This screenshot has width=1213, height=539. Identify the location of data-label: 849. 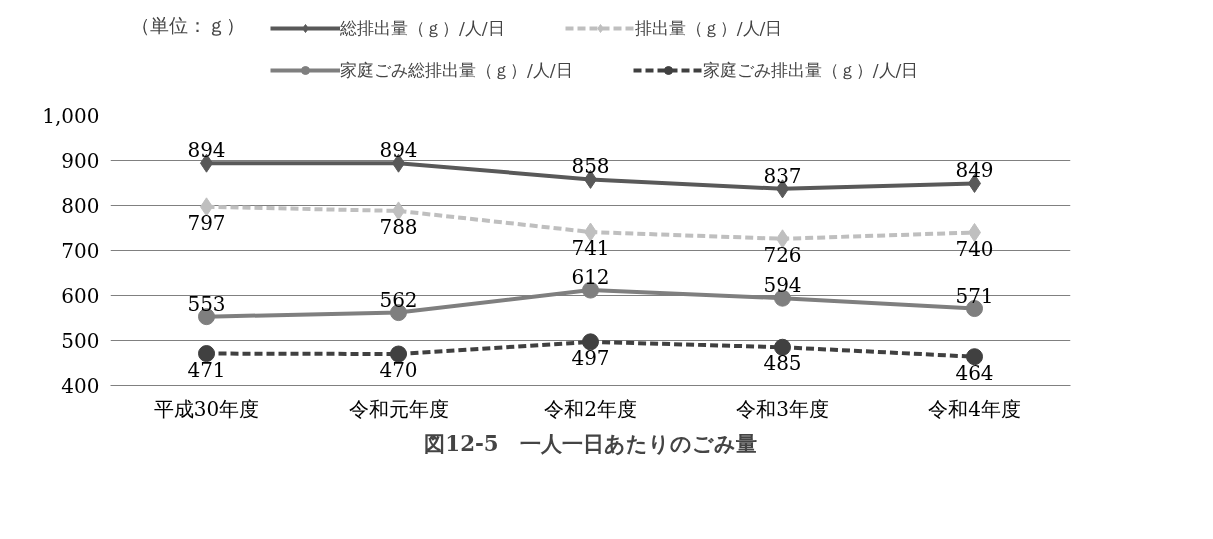
(974, 170).